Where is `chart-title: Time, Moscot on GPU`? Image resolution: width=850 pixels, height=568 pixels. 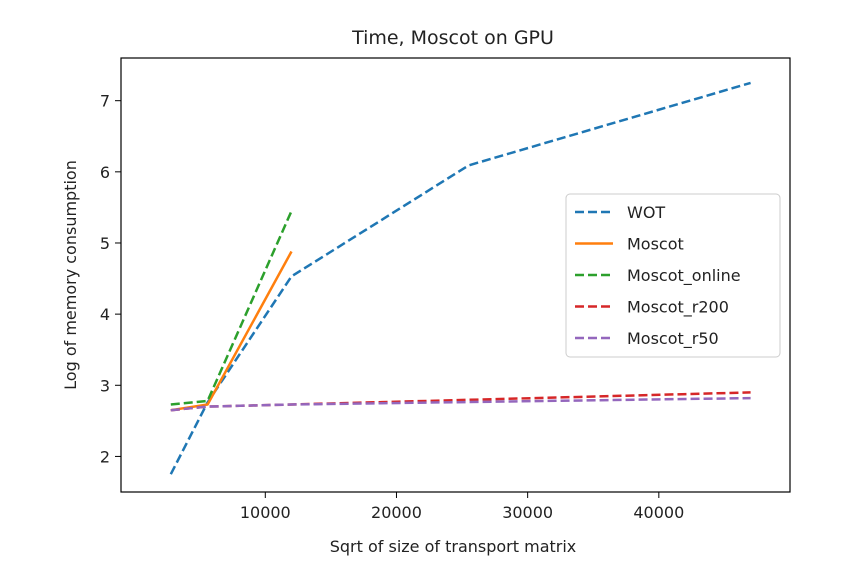
chart-title: Time, Moscot on GPU is located at coordinates (452, 38).